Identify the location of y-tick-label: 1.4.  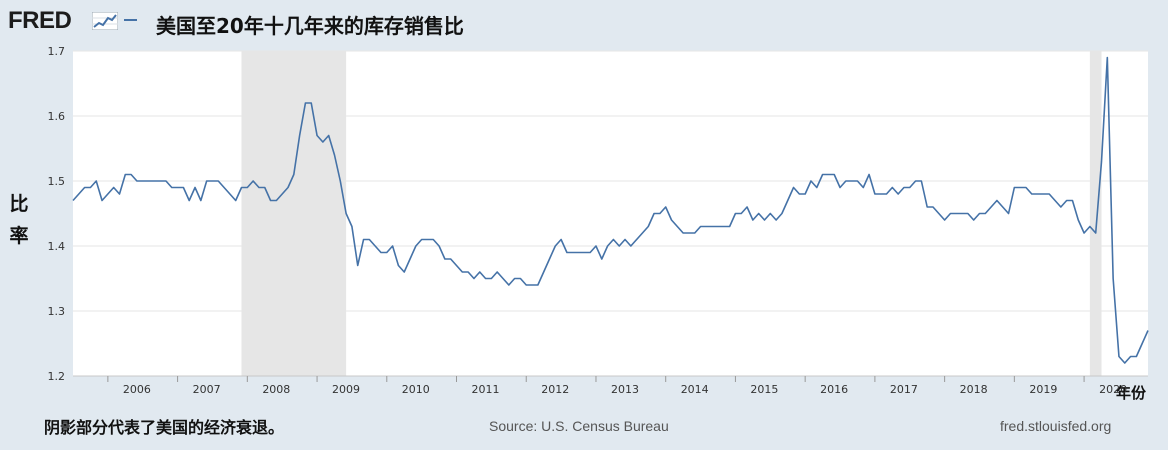
(57, 246).